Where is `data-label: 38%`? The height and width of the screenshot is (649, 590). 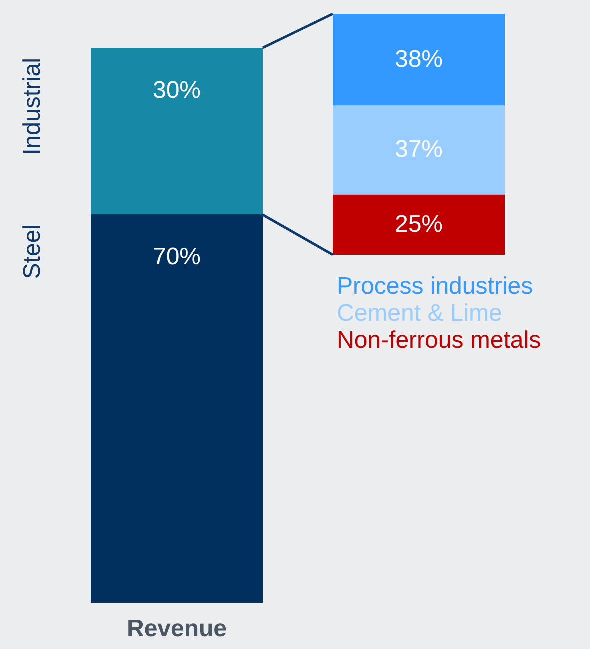 data-label: 38% is located at coordinates (419, 59).